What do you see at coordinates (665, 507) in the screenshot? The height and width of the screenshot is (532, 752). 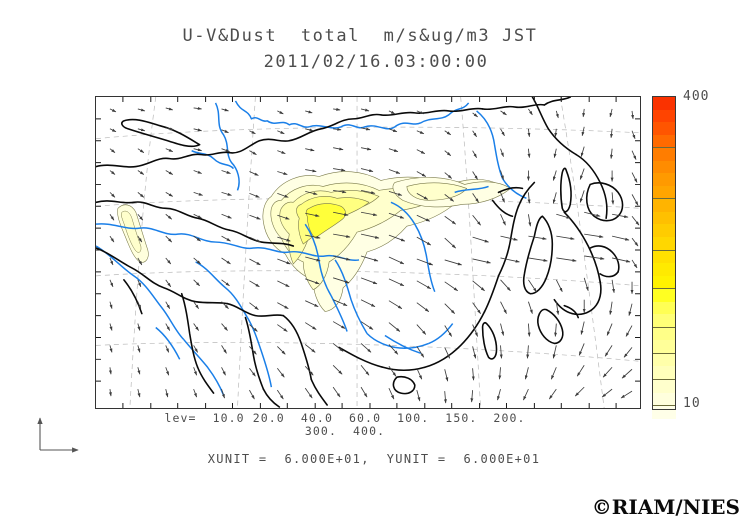 I see `copyright-label: ©RIAM/NIES` at bounding box center [665, 507].